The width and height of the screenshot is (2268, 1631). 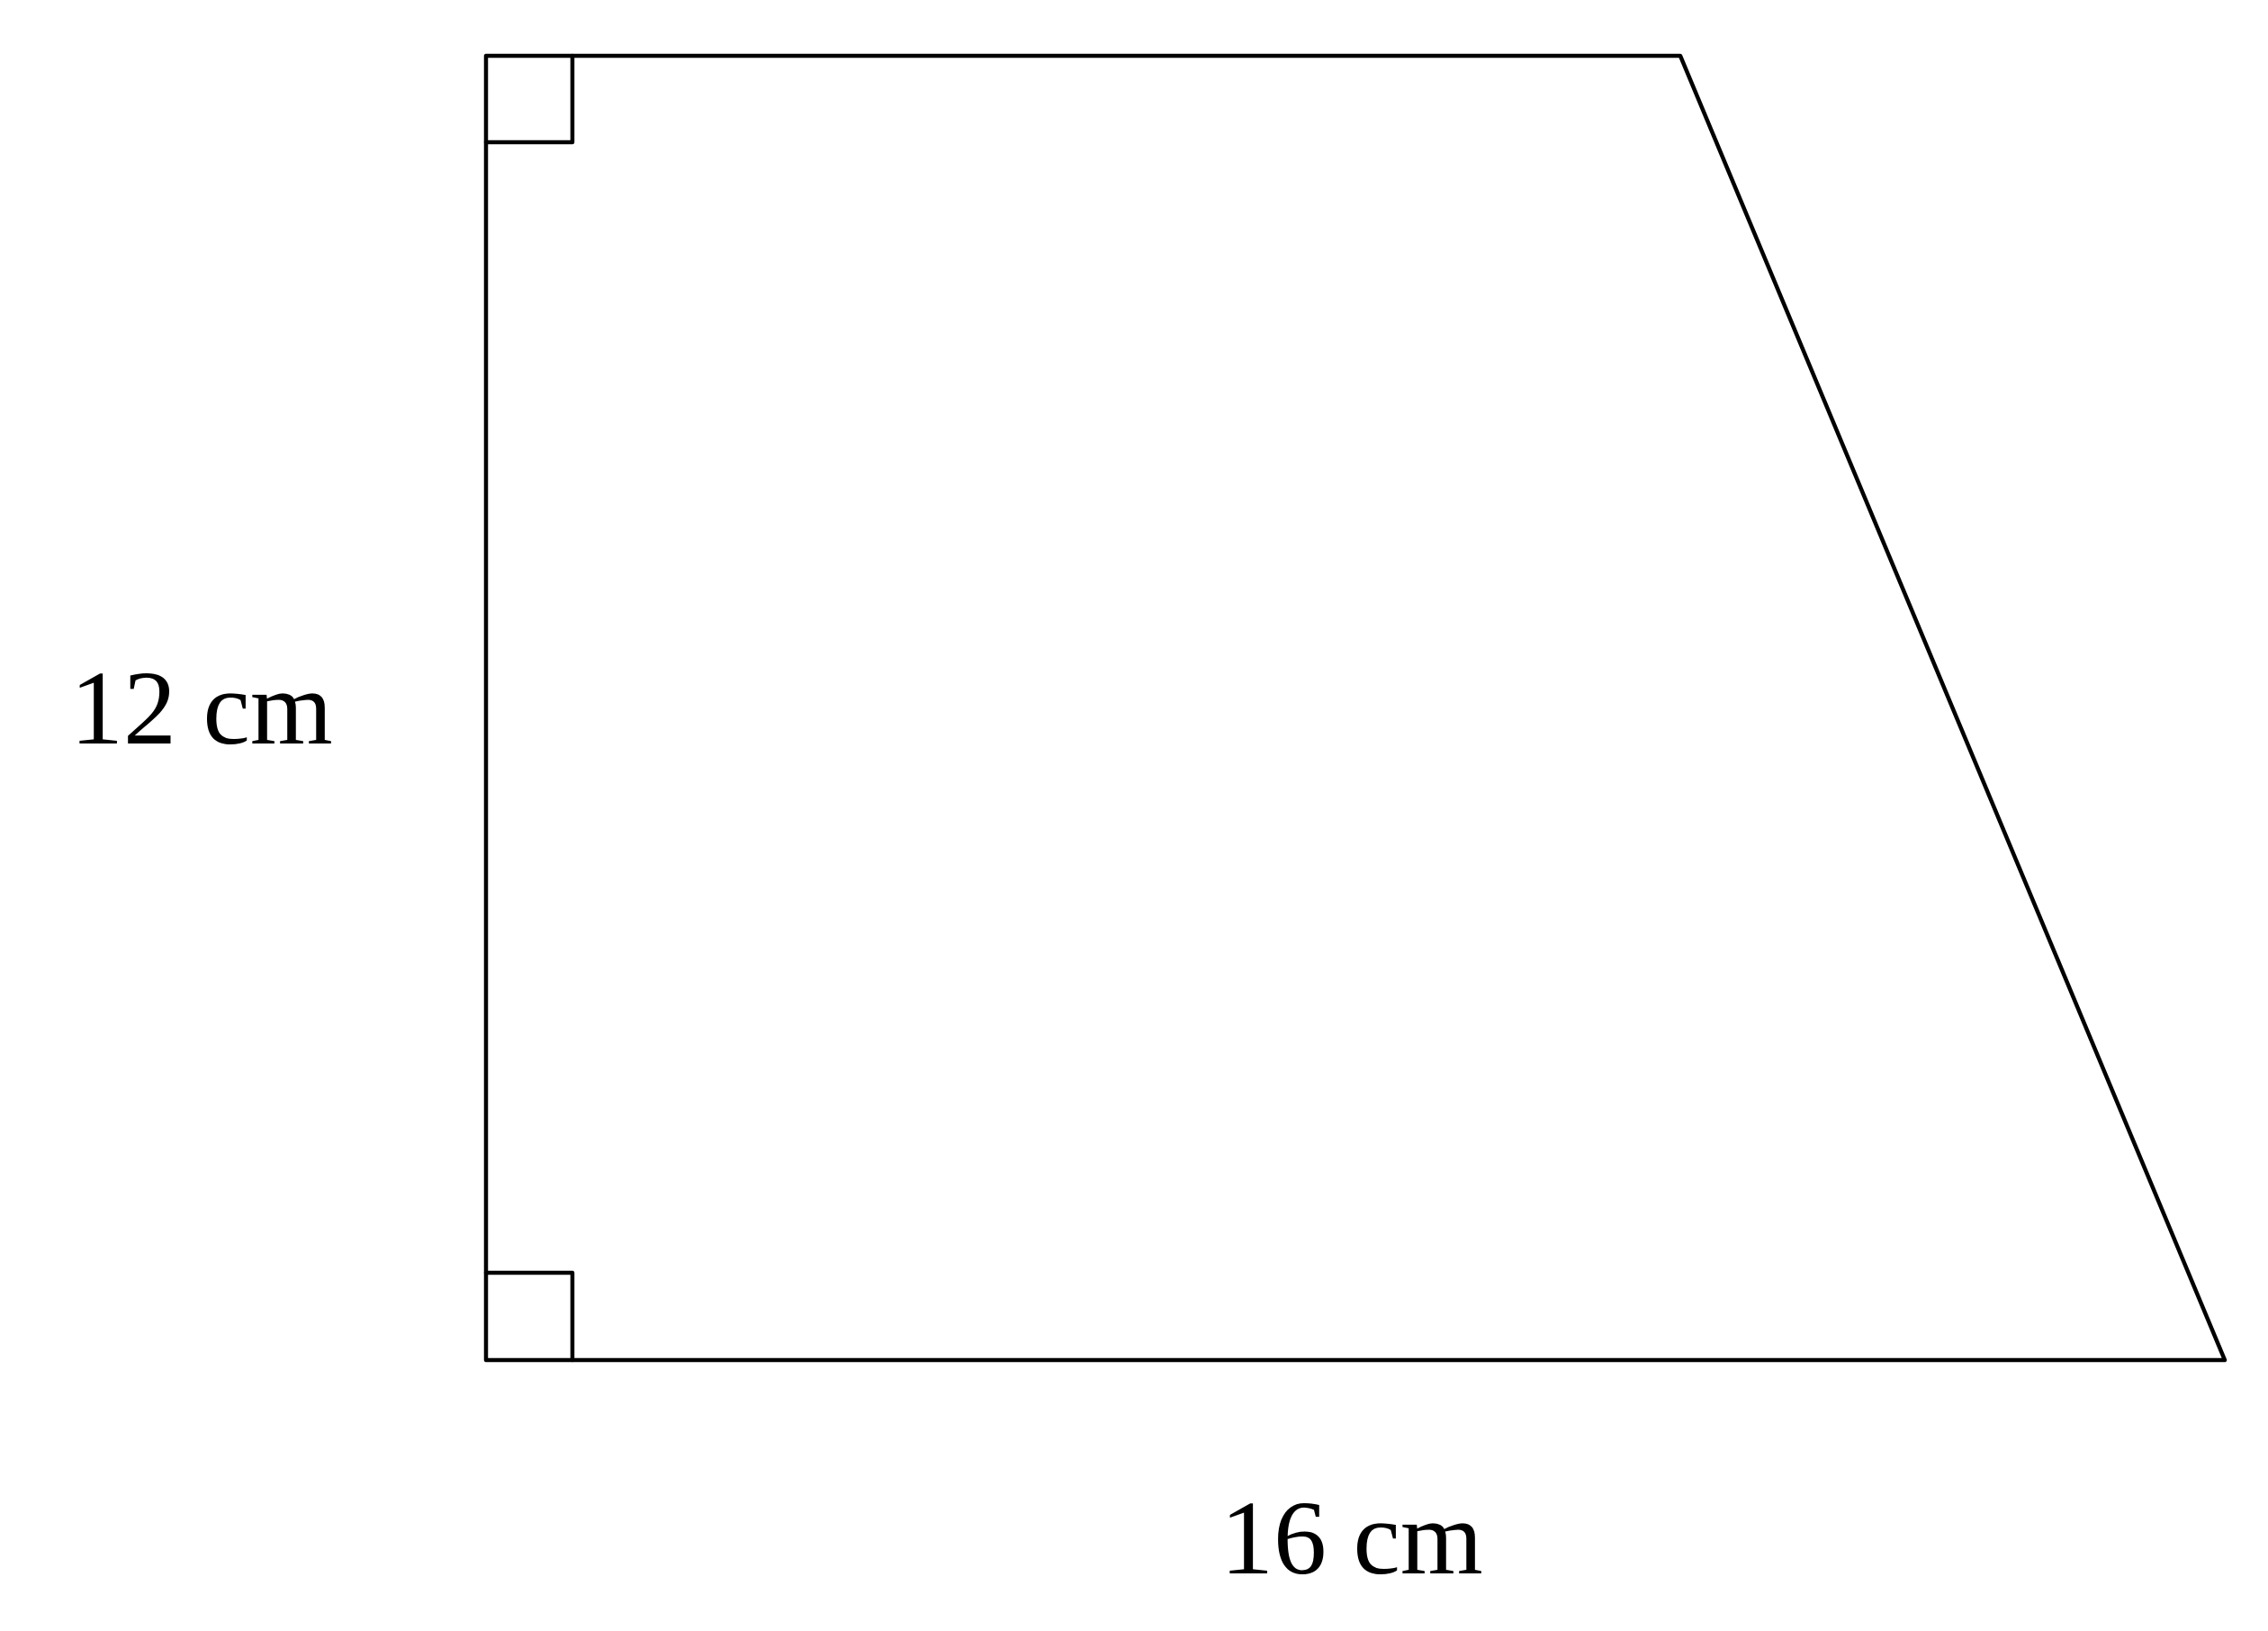 What do you see at coordinates (1351, 1538) in the screenshot?
I see `base-label: 16 cm` at bounding box center [1351, 1538].